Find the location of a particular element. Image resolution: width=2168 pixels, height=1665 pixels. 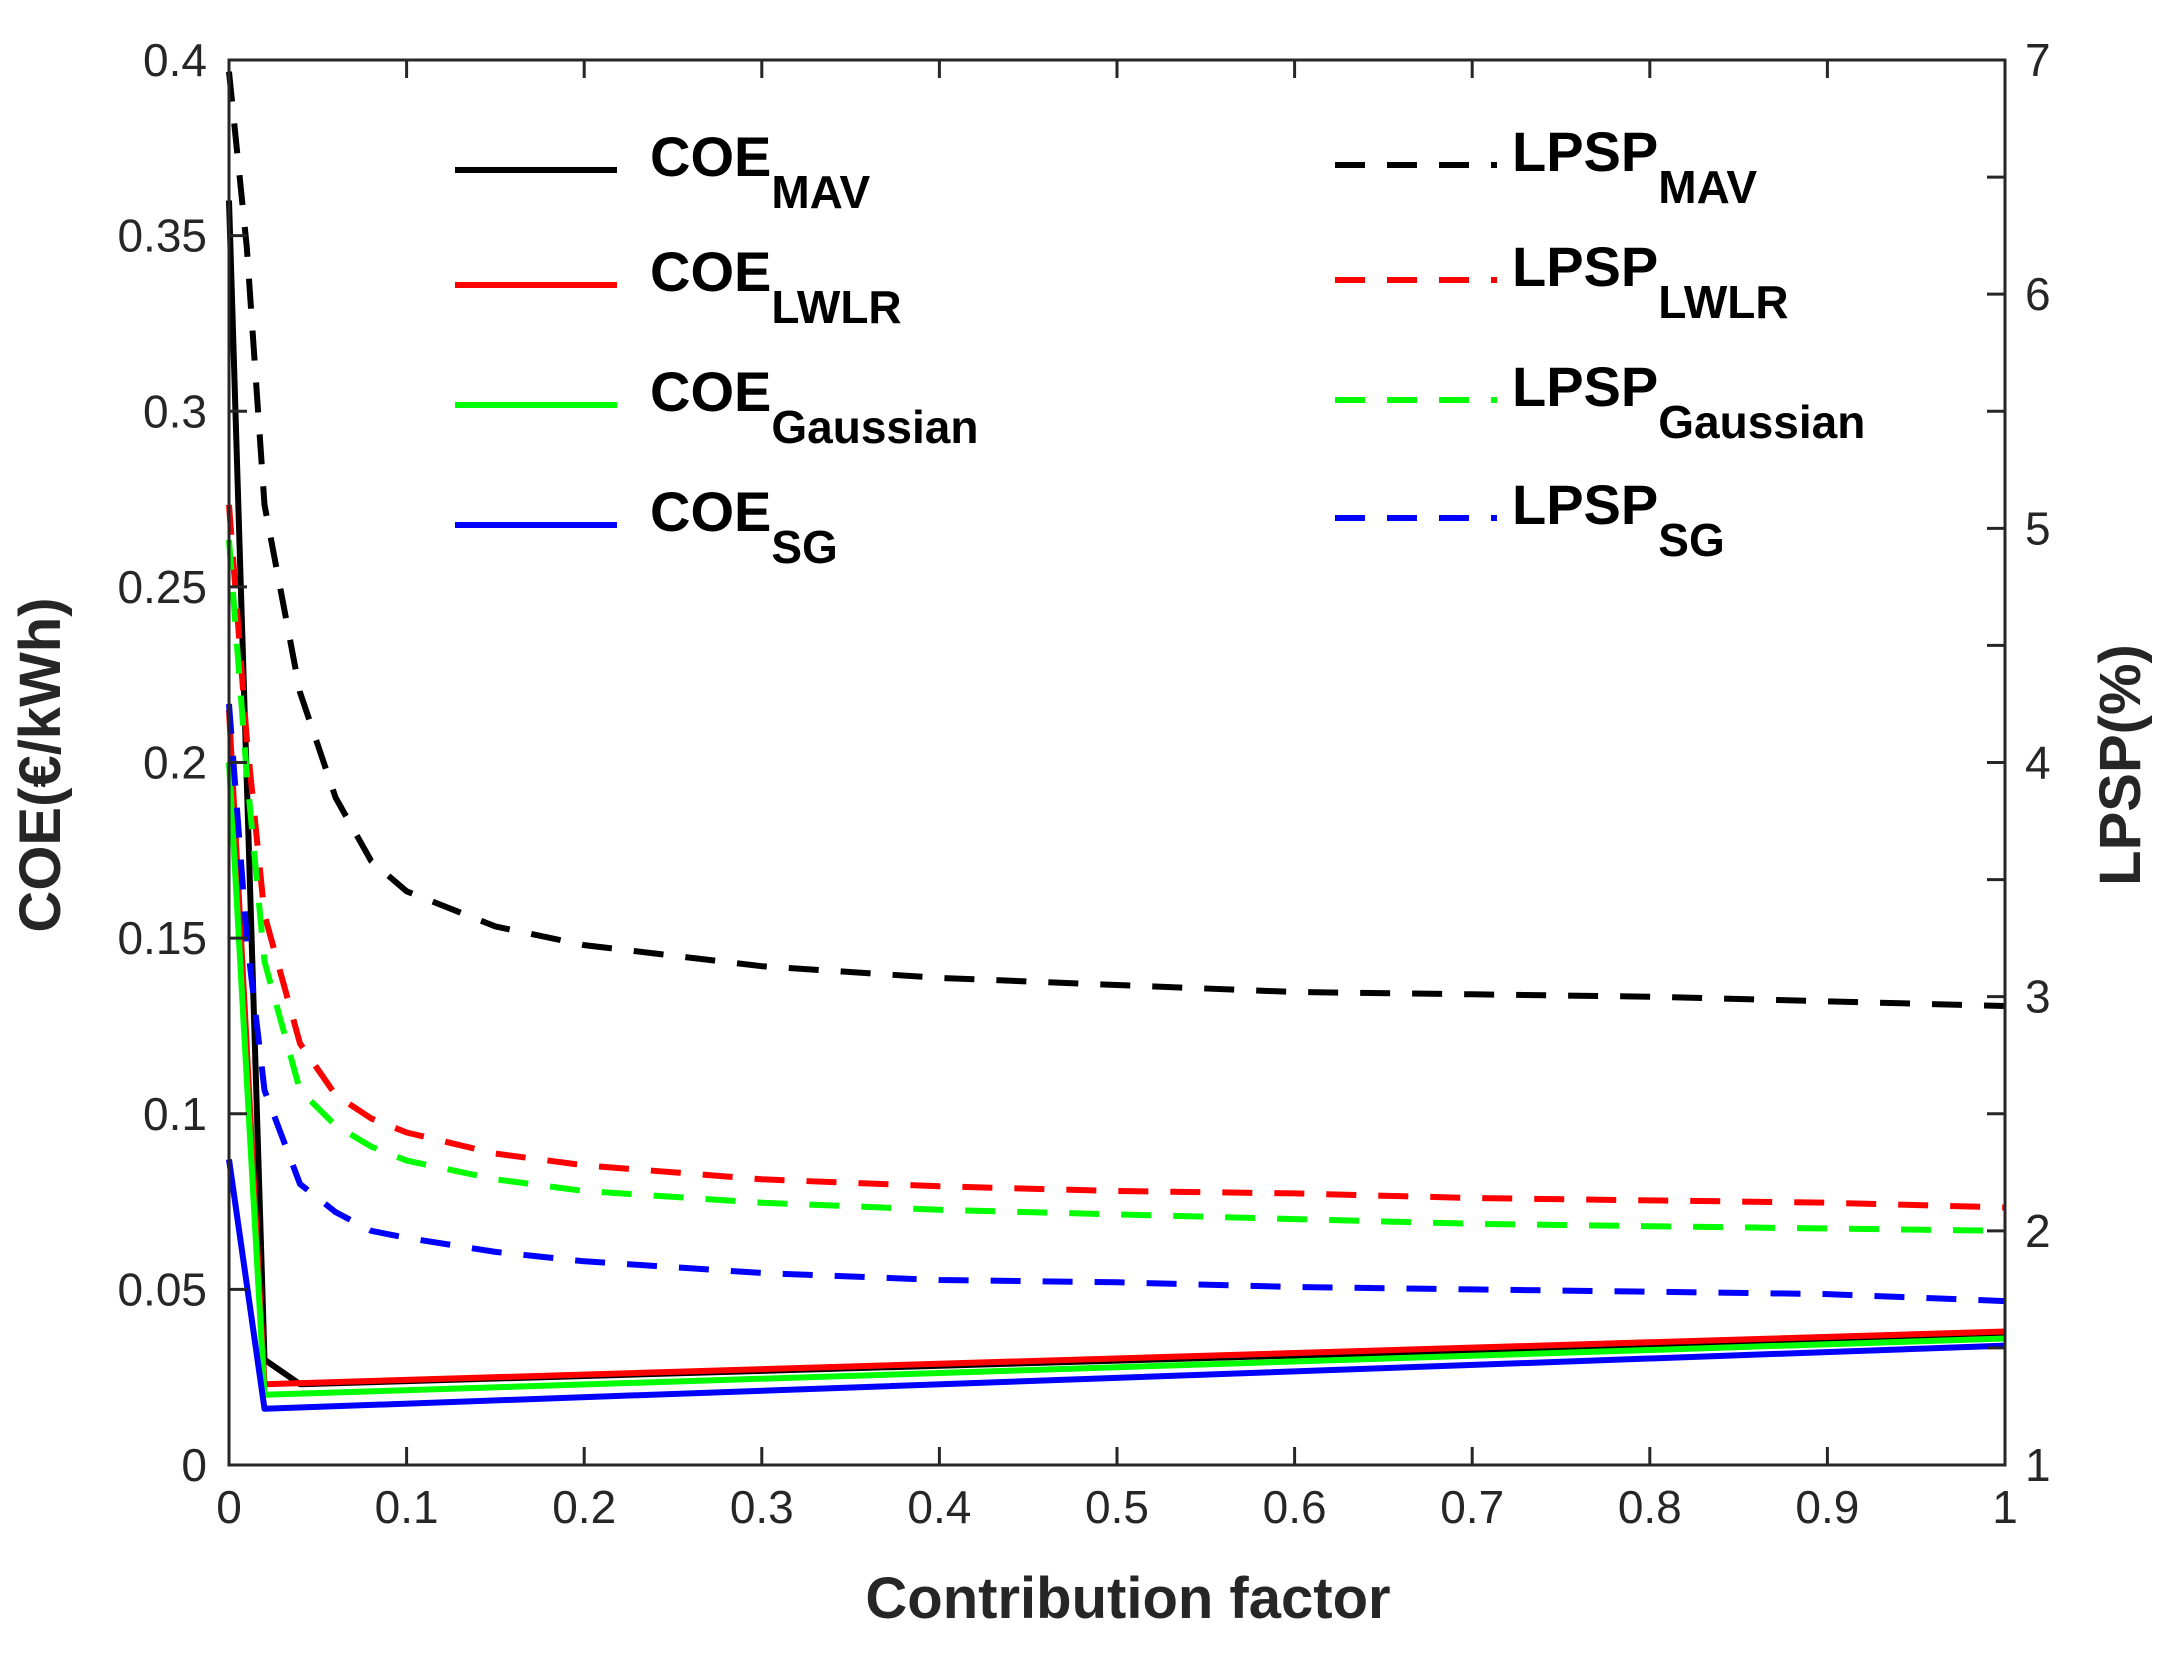

x-tick-label: 0.6 is located at coordinates (1295, 1507).